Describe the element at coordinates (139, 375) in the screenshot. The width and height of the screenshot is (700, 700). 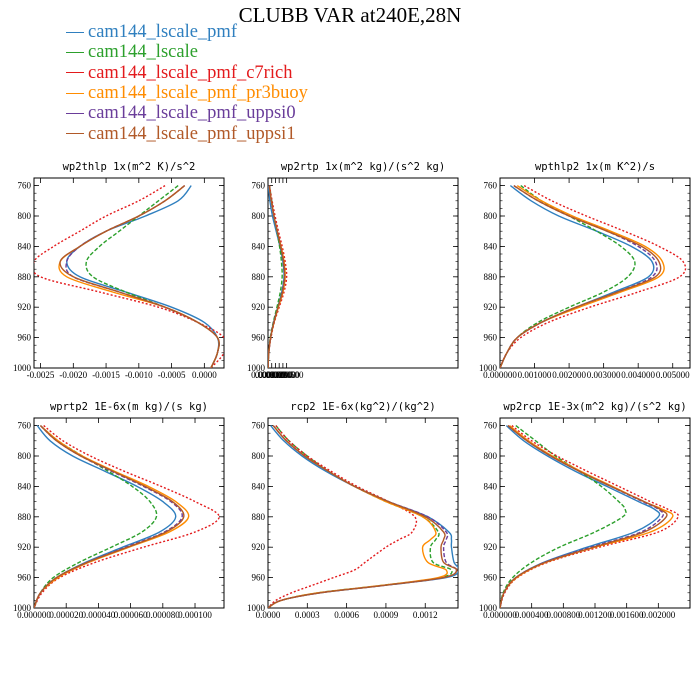
I see `x-tick-label: -0.0010` at that location.